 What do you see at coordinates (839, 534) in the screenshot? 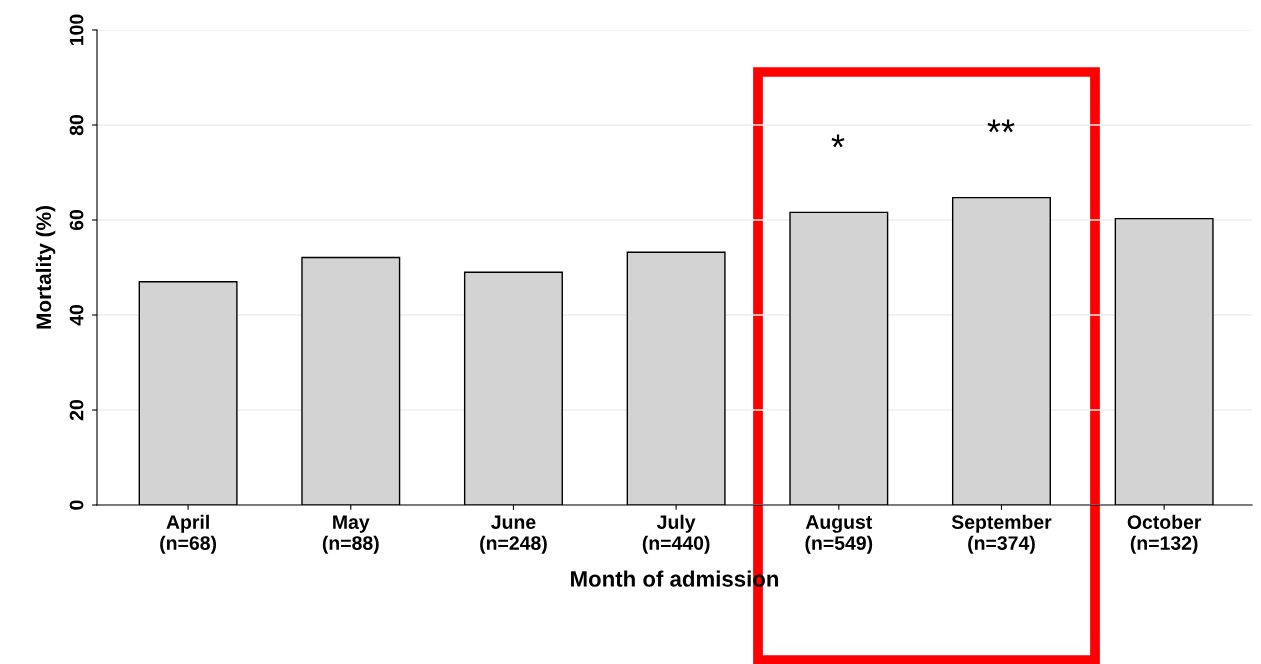
I see `x-tick-label: August (n=549)` at bounding box center [839, 534].